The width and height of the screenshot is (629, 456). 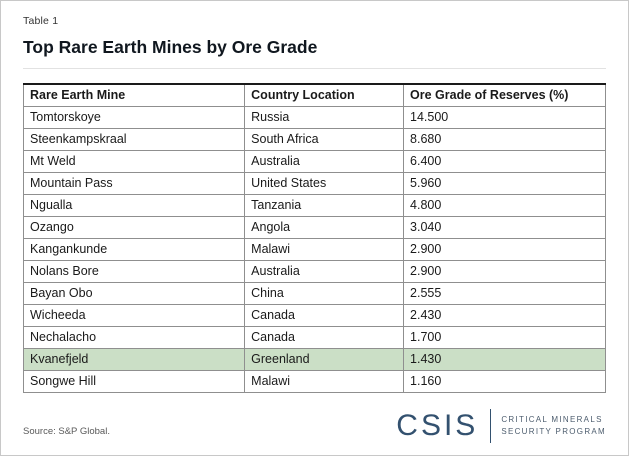 I want to click on table-cell: 2.555, so click(x=504, y=293).